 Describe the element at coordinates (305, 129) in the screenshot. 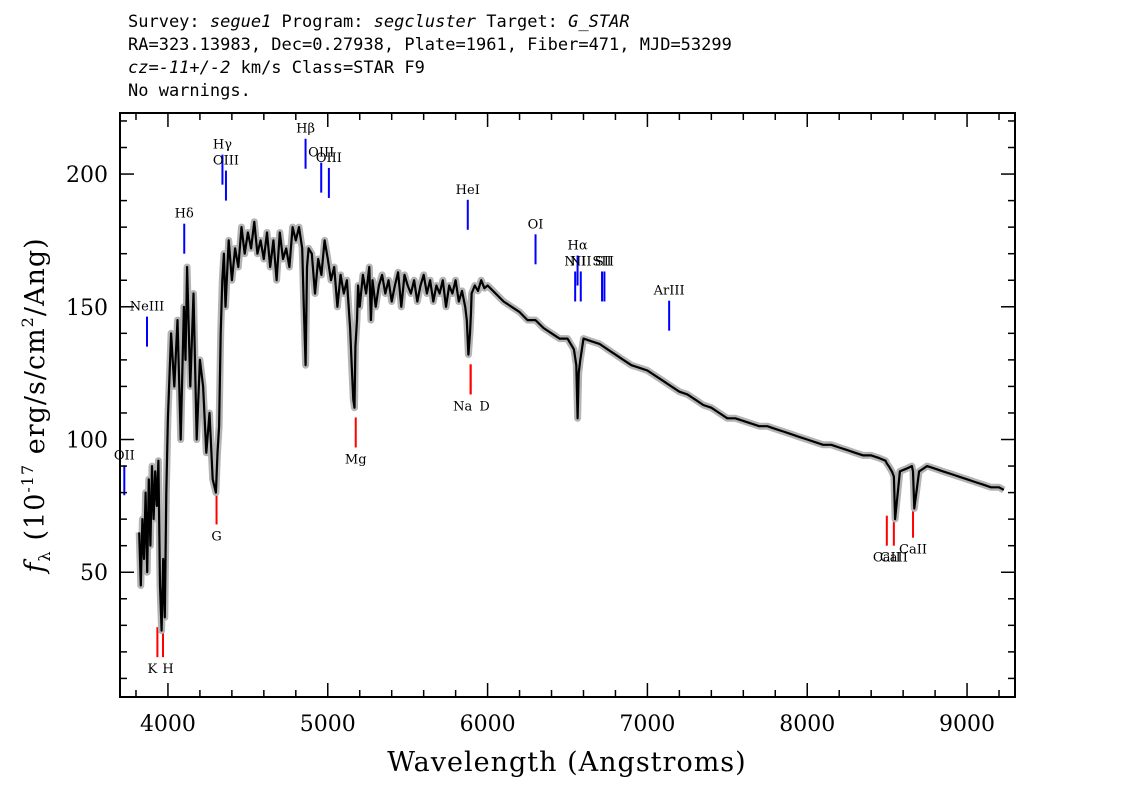

I see `emission-line-label: Hβ` at that location.